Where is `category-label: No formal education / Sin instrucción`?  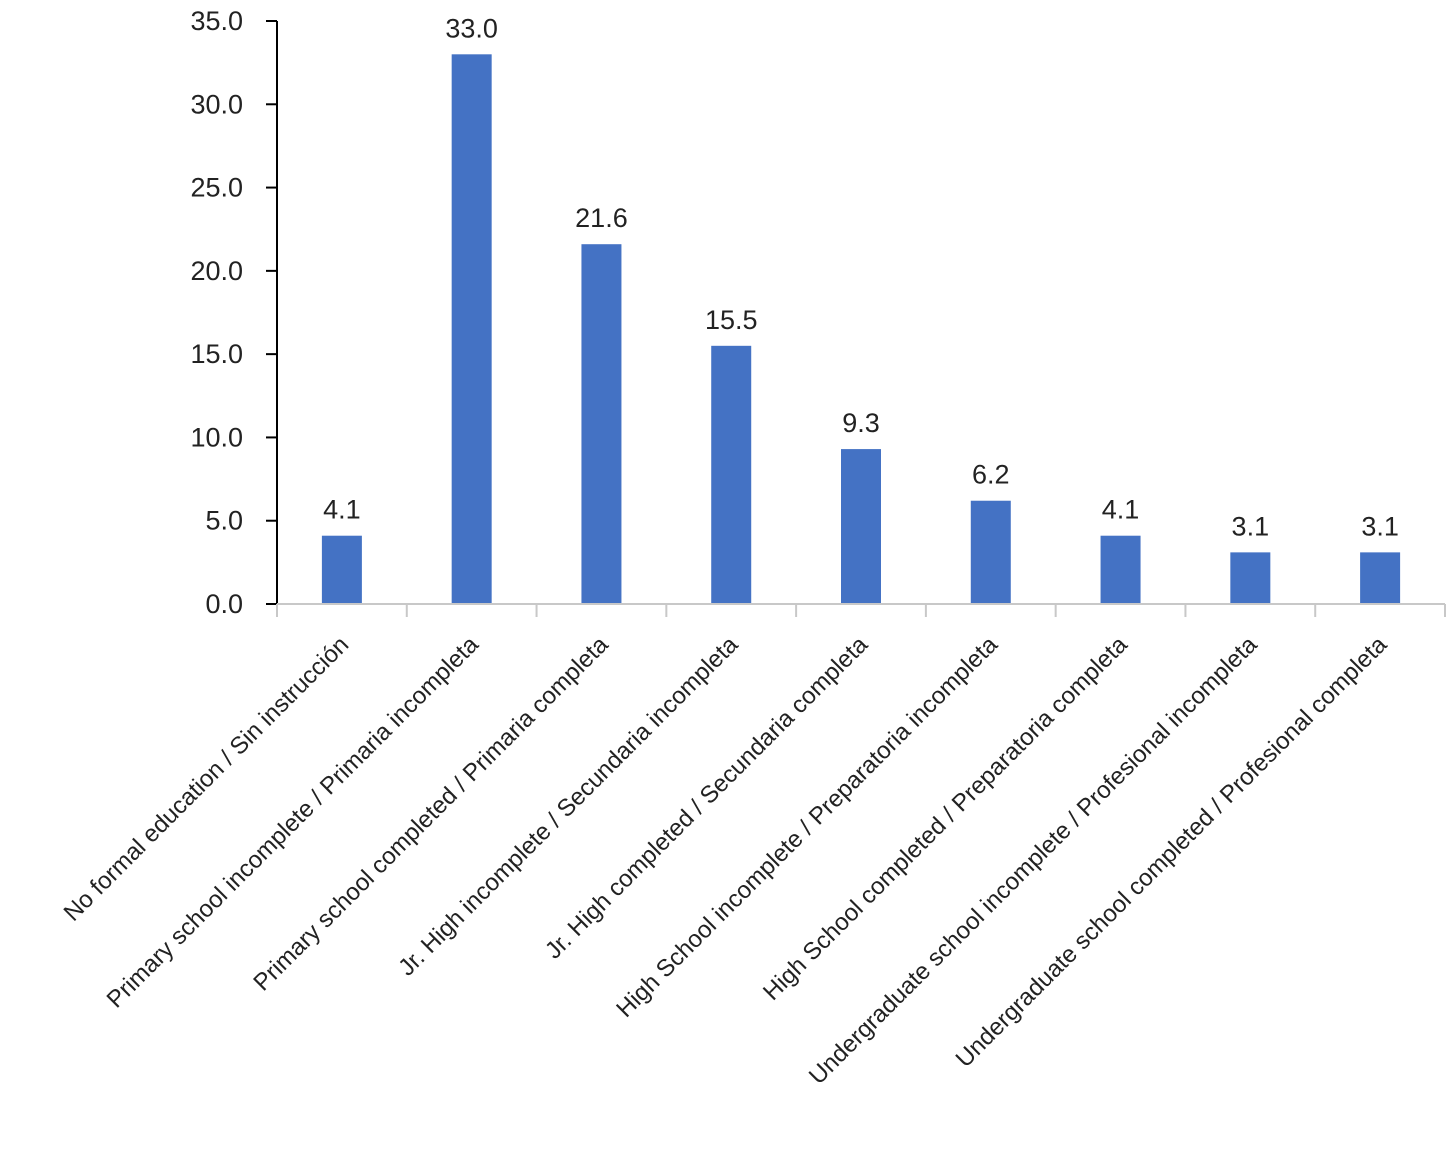
category-label: No formal education / Sin instrucción is located at coordinates (206, 778).